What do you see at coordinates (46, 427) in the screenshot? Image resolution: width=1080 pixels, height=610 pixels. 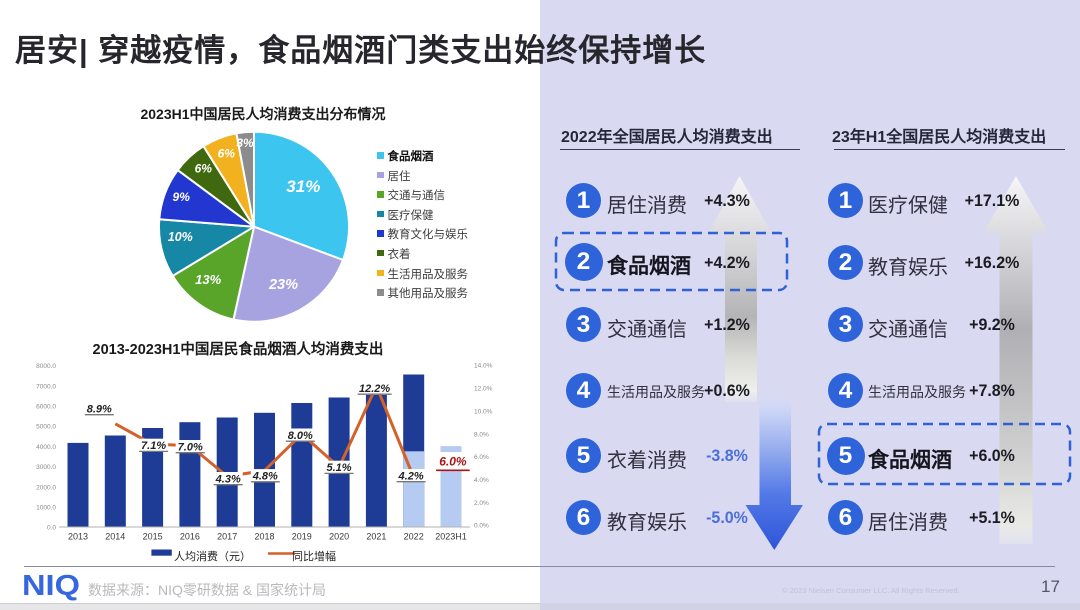 I see `svg-text: 5000.0` at bounding box center [46, 427].